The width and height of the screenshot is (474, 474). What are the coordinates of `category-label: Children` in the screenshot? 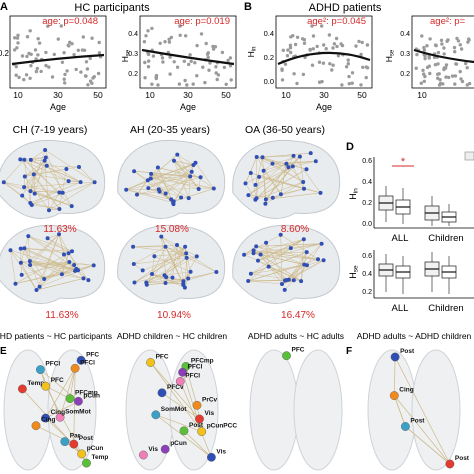 It's located at (445, 238).